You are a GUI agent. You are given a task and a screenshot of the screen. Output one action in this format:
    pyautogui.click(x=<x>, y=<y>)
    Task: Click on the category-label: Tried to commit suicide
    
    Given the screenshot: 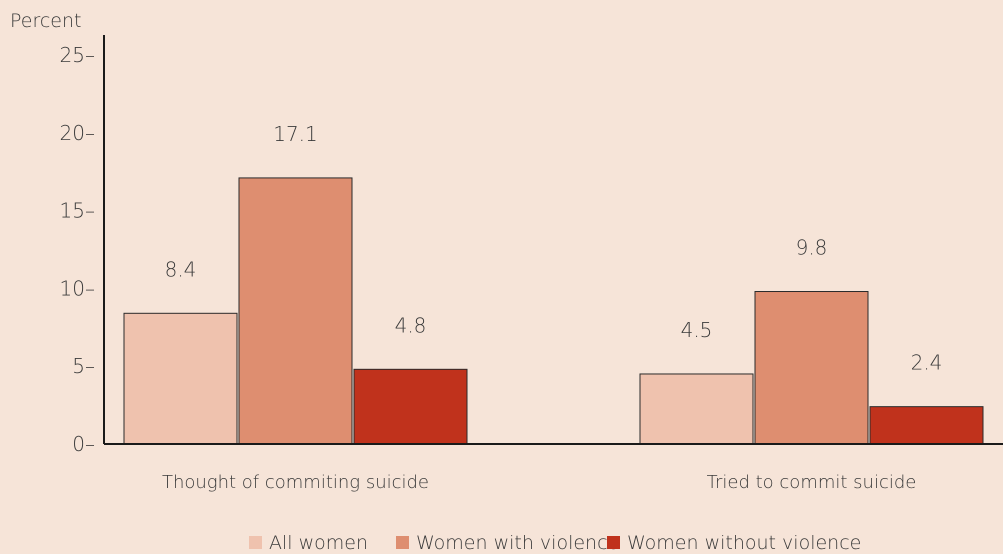 What is the action you would take?
    pyautogui.click(x=812, y=482)
    